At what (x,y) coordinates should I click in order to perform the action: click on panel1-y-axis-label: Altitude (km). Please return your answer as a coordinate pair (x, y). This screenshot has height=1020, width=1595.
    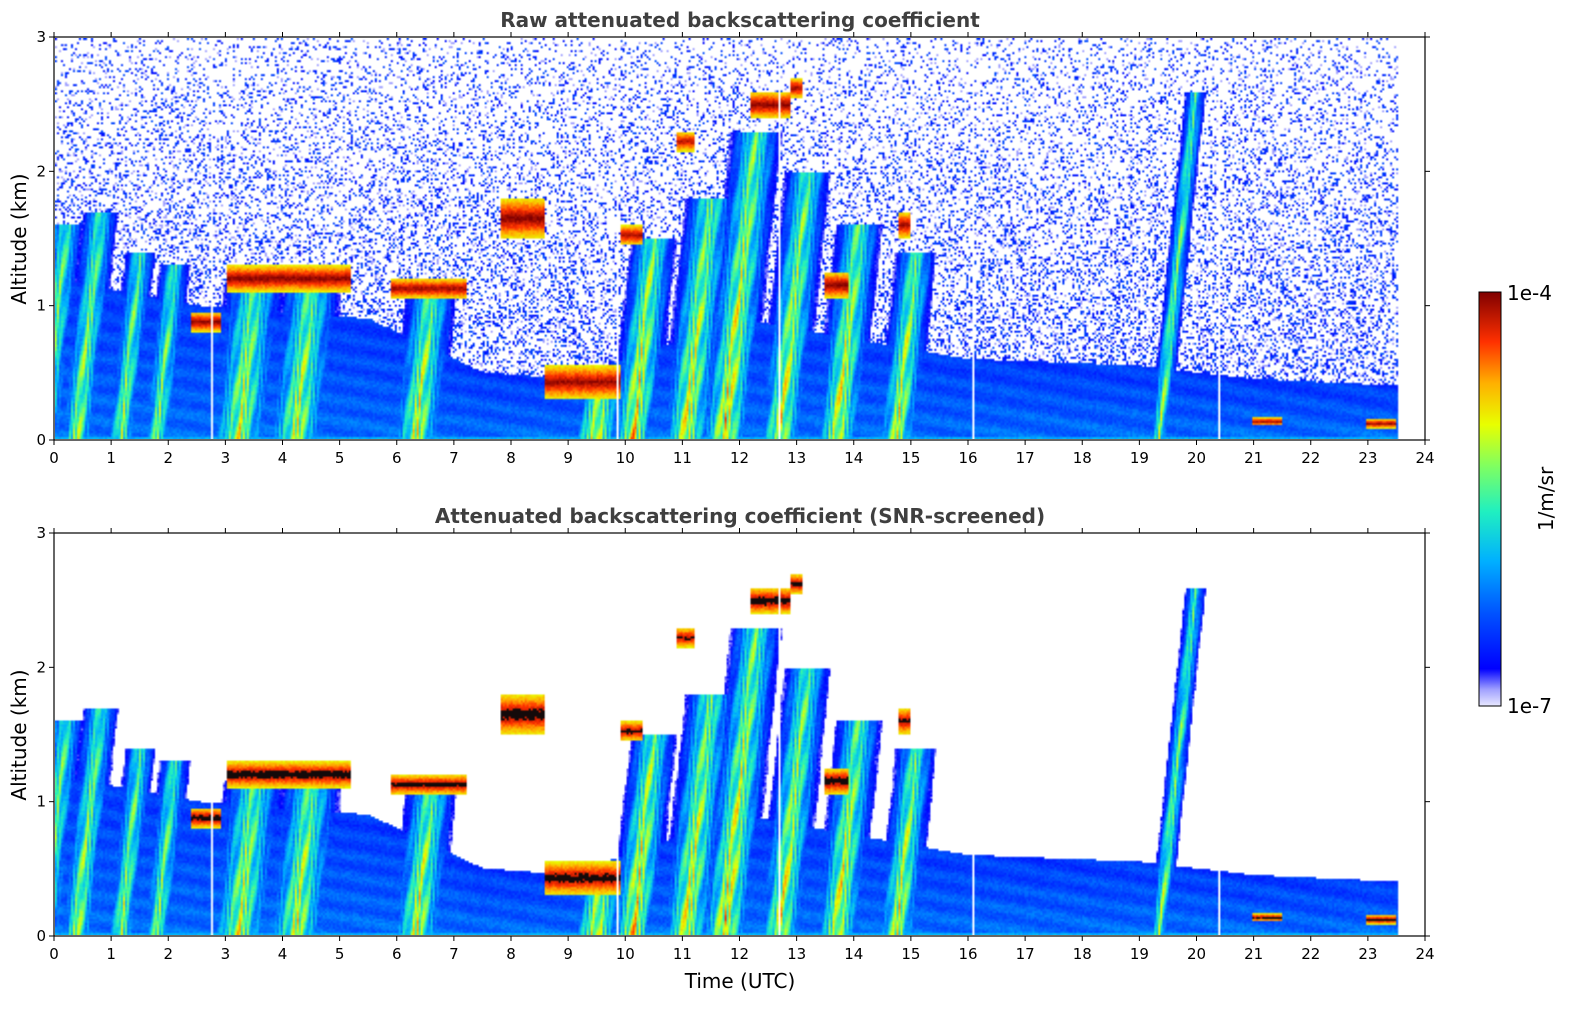
    Looking at the image, I should click on (19, 238).